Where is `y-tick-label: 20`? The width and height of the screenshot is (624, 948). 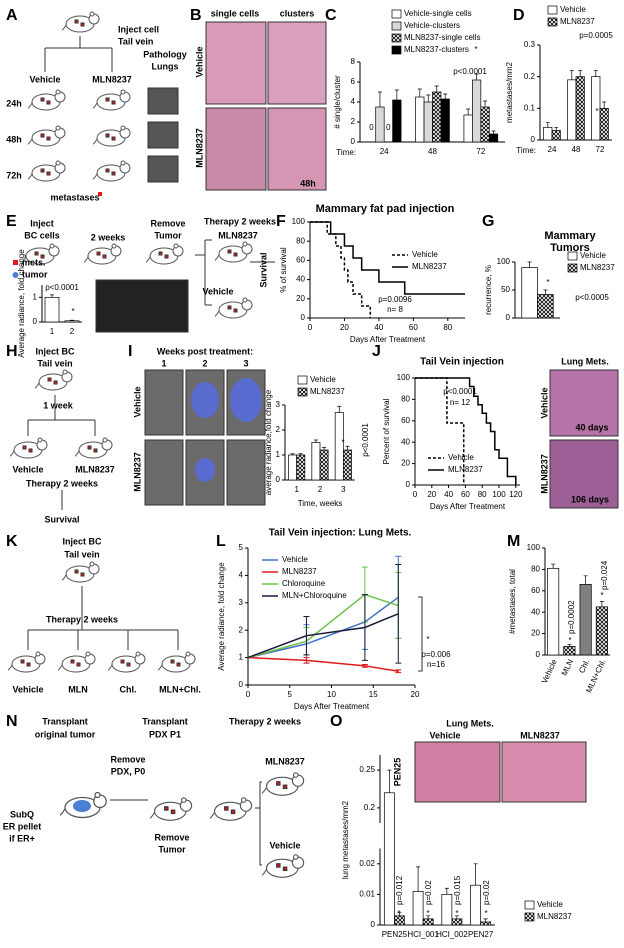
y-tick-label: 20 is located at coordinates (405, 463).